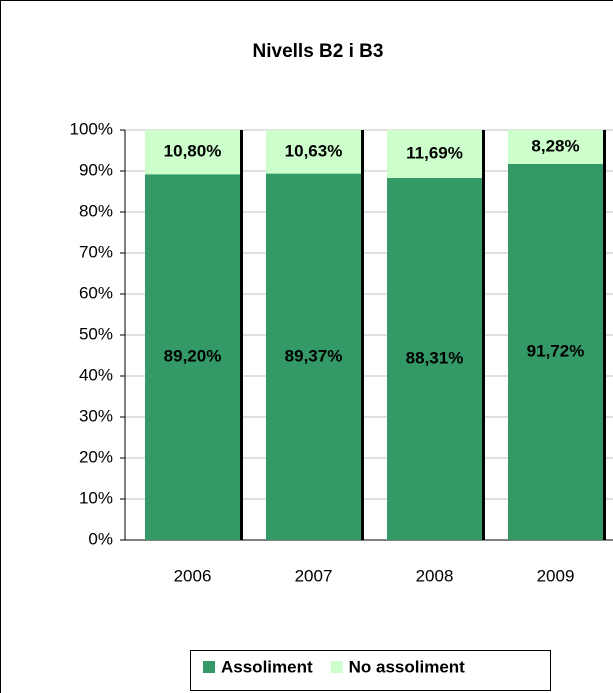  I want to click on data-label: 91,72%, so click(556, 350).